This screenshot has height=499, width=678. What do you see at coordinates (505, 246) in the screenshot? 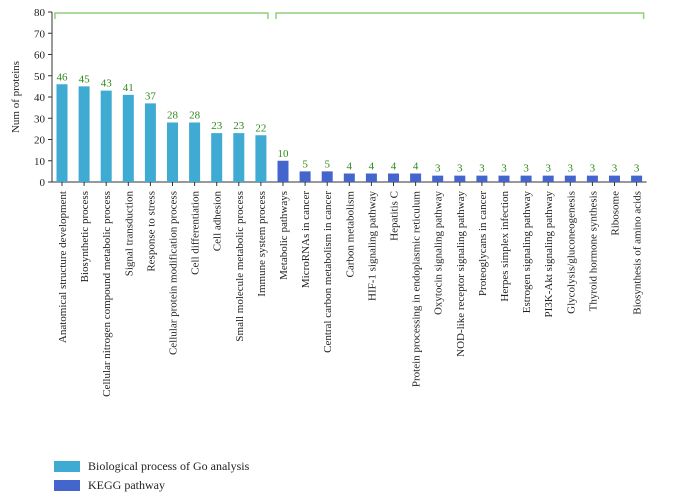
I see `x-tick-label: Herpes simplex infection` at bounding box center [505, 246].